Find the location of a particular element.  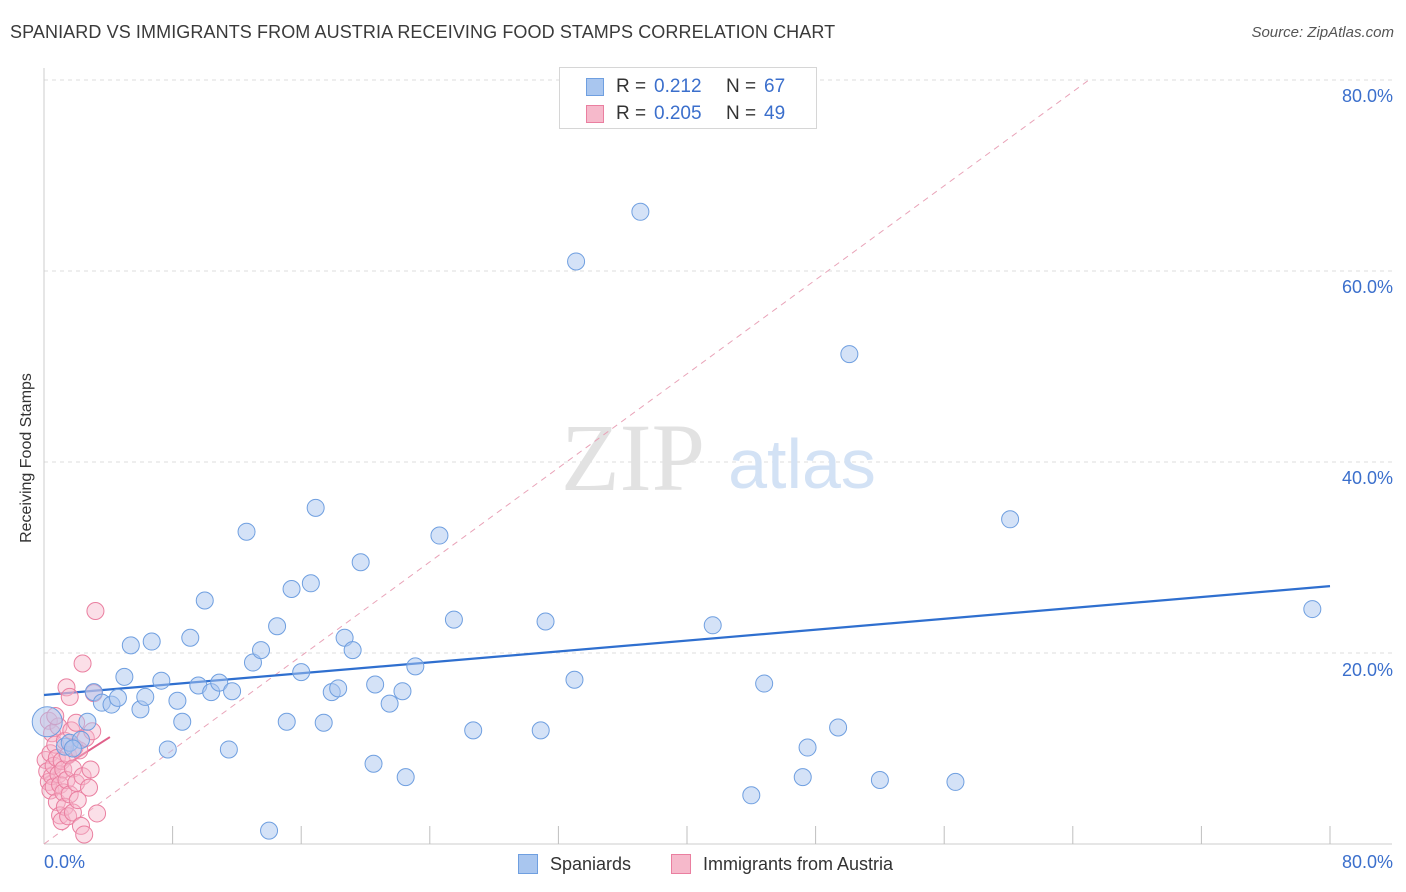

stats-row-austria: R = 0.205 N = 49 is located at coordinates (672, 114).